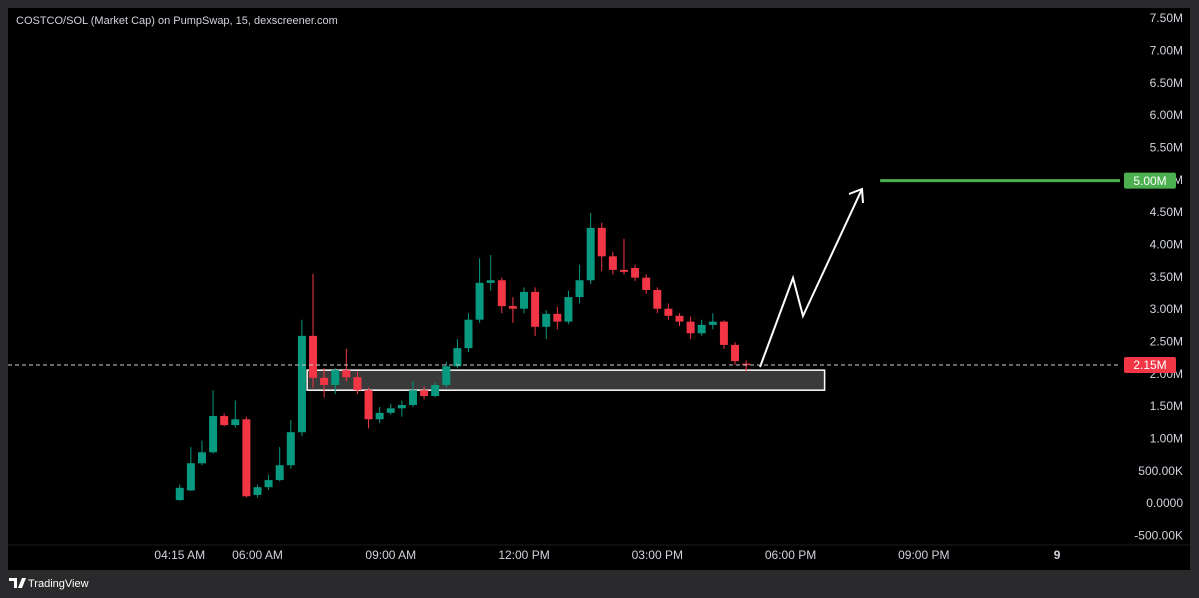  Describe the element at coordinates (1160, 471) in the screenshot. I see `y-tick-label: 500.00K` at that location.